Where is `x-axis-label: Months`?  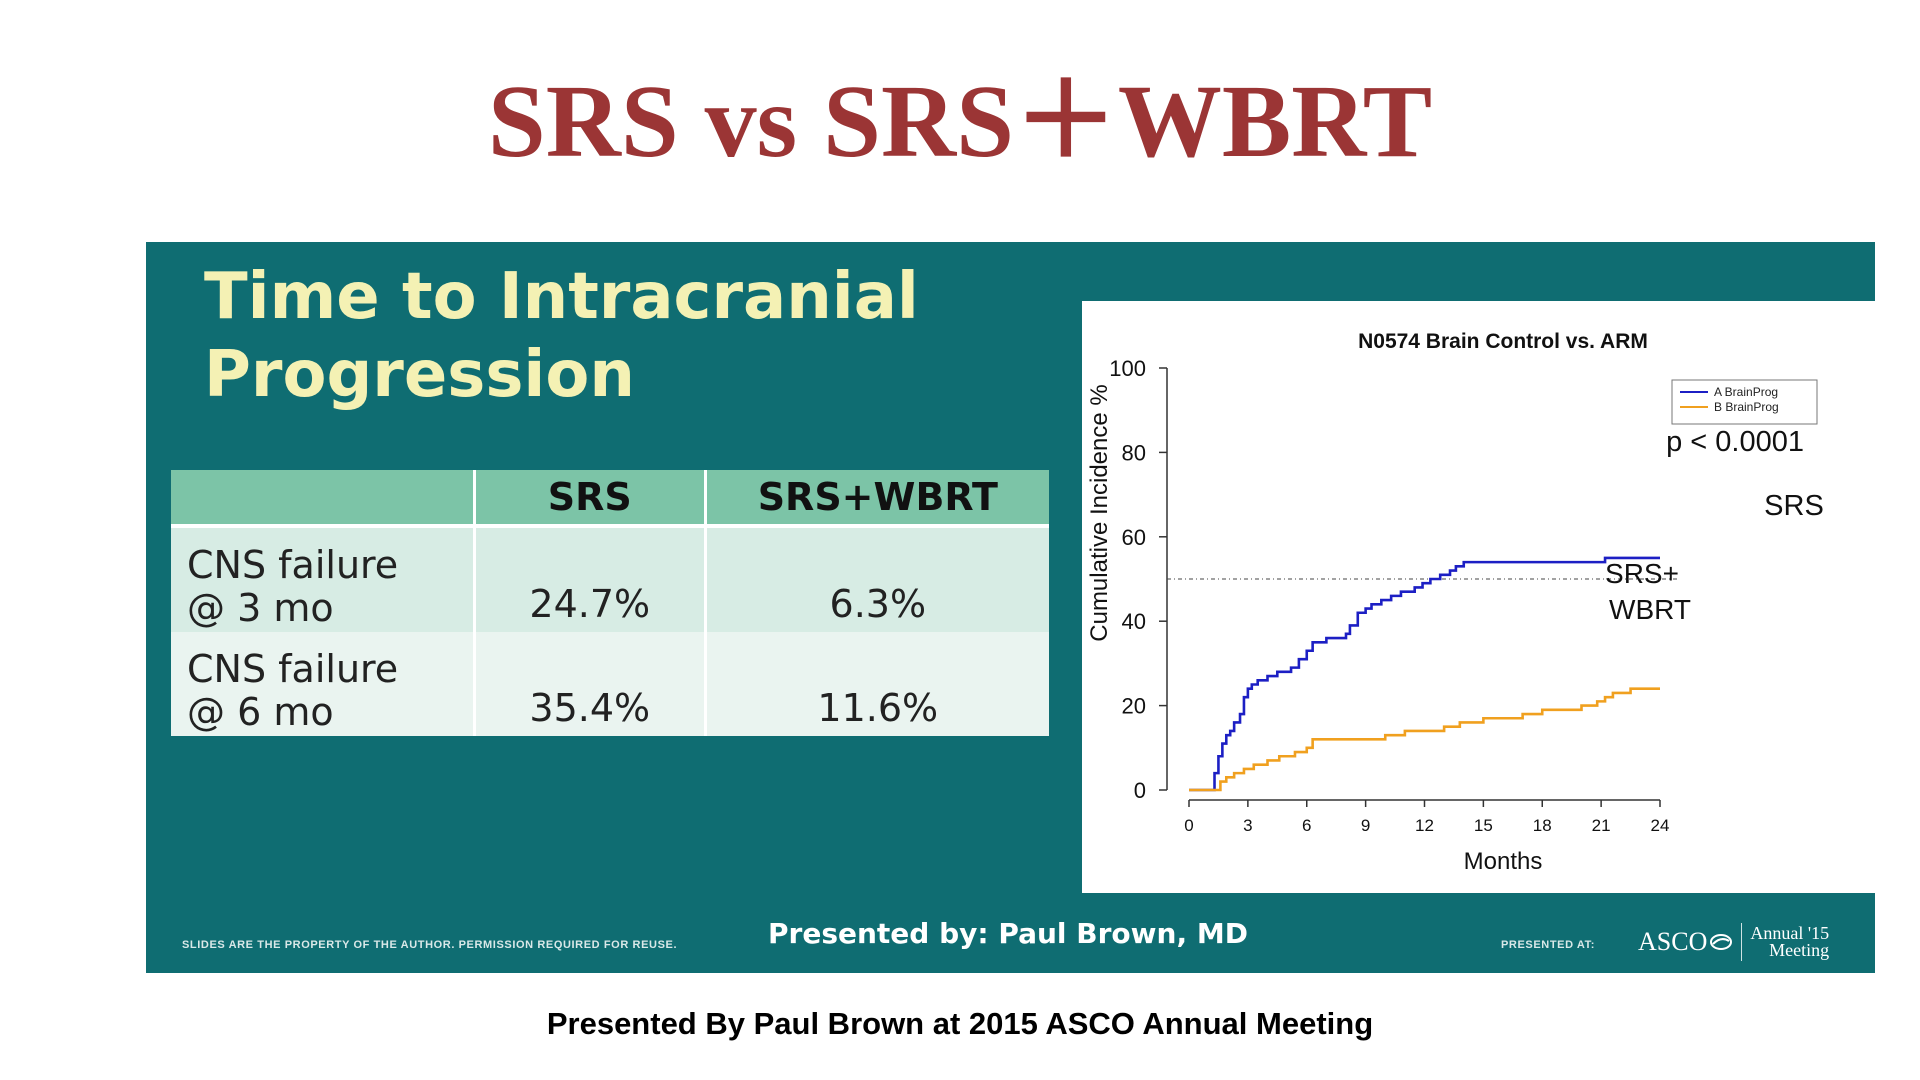
x-axis-label: Months is located at coordinates (1503, 861).